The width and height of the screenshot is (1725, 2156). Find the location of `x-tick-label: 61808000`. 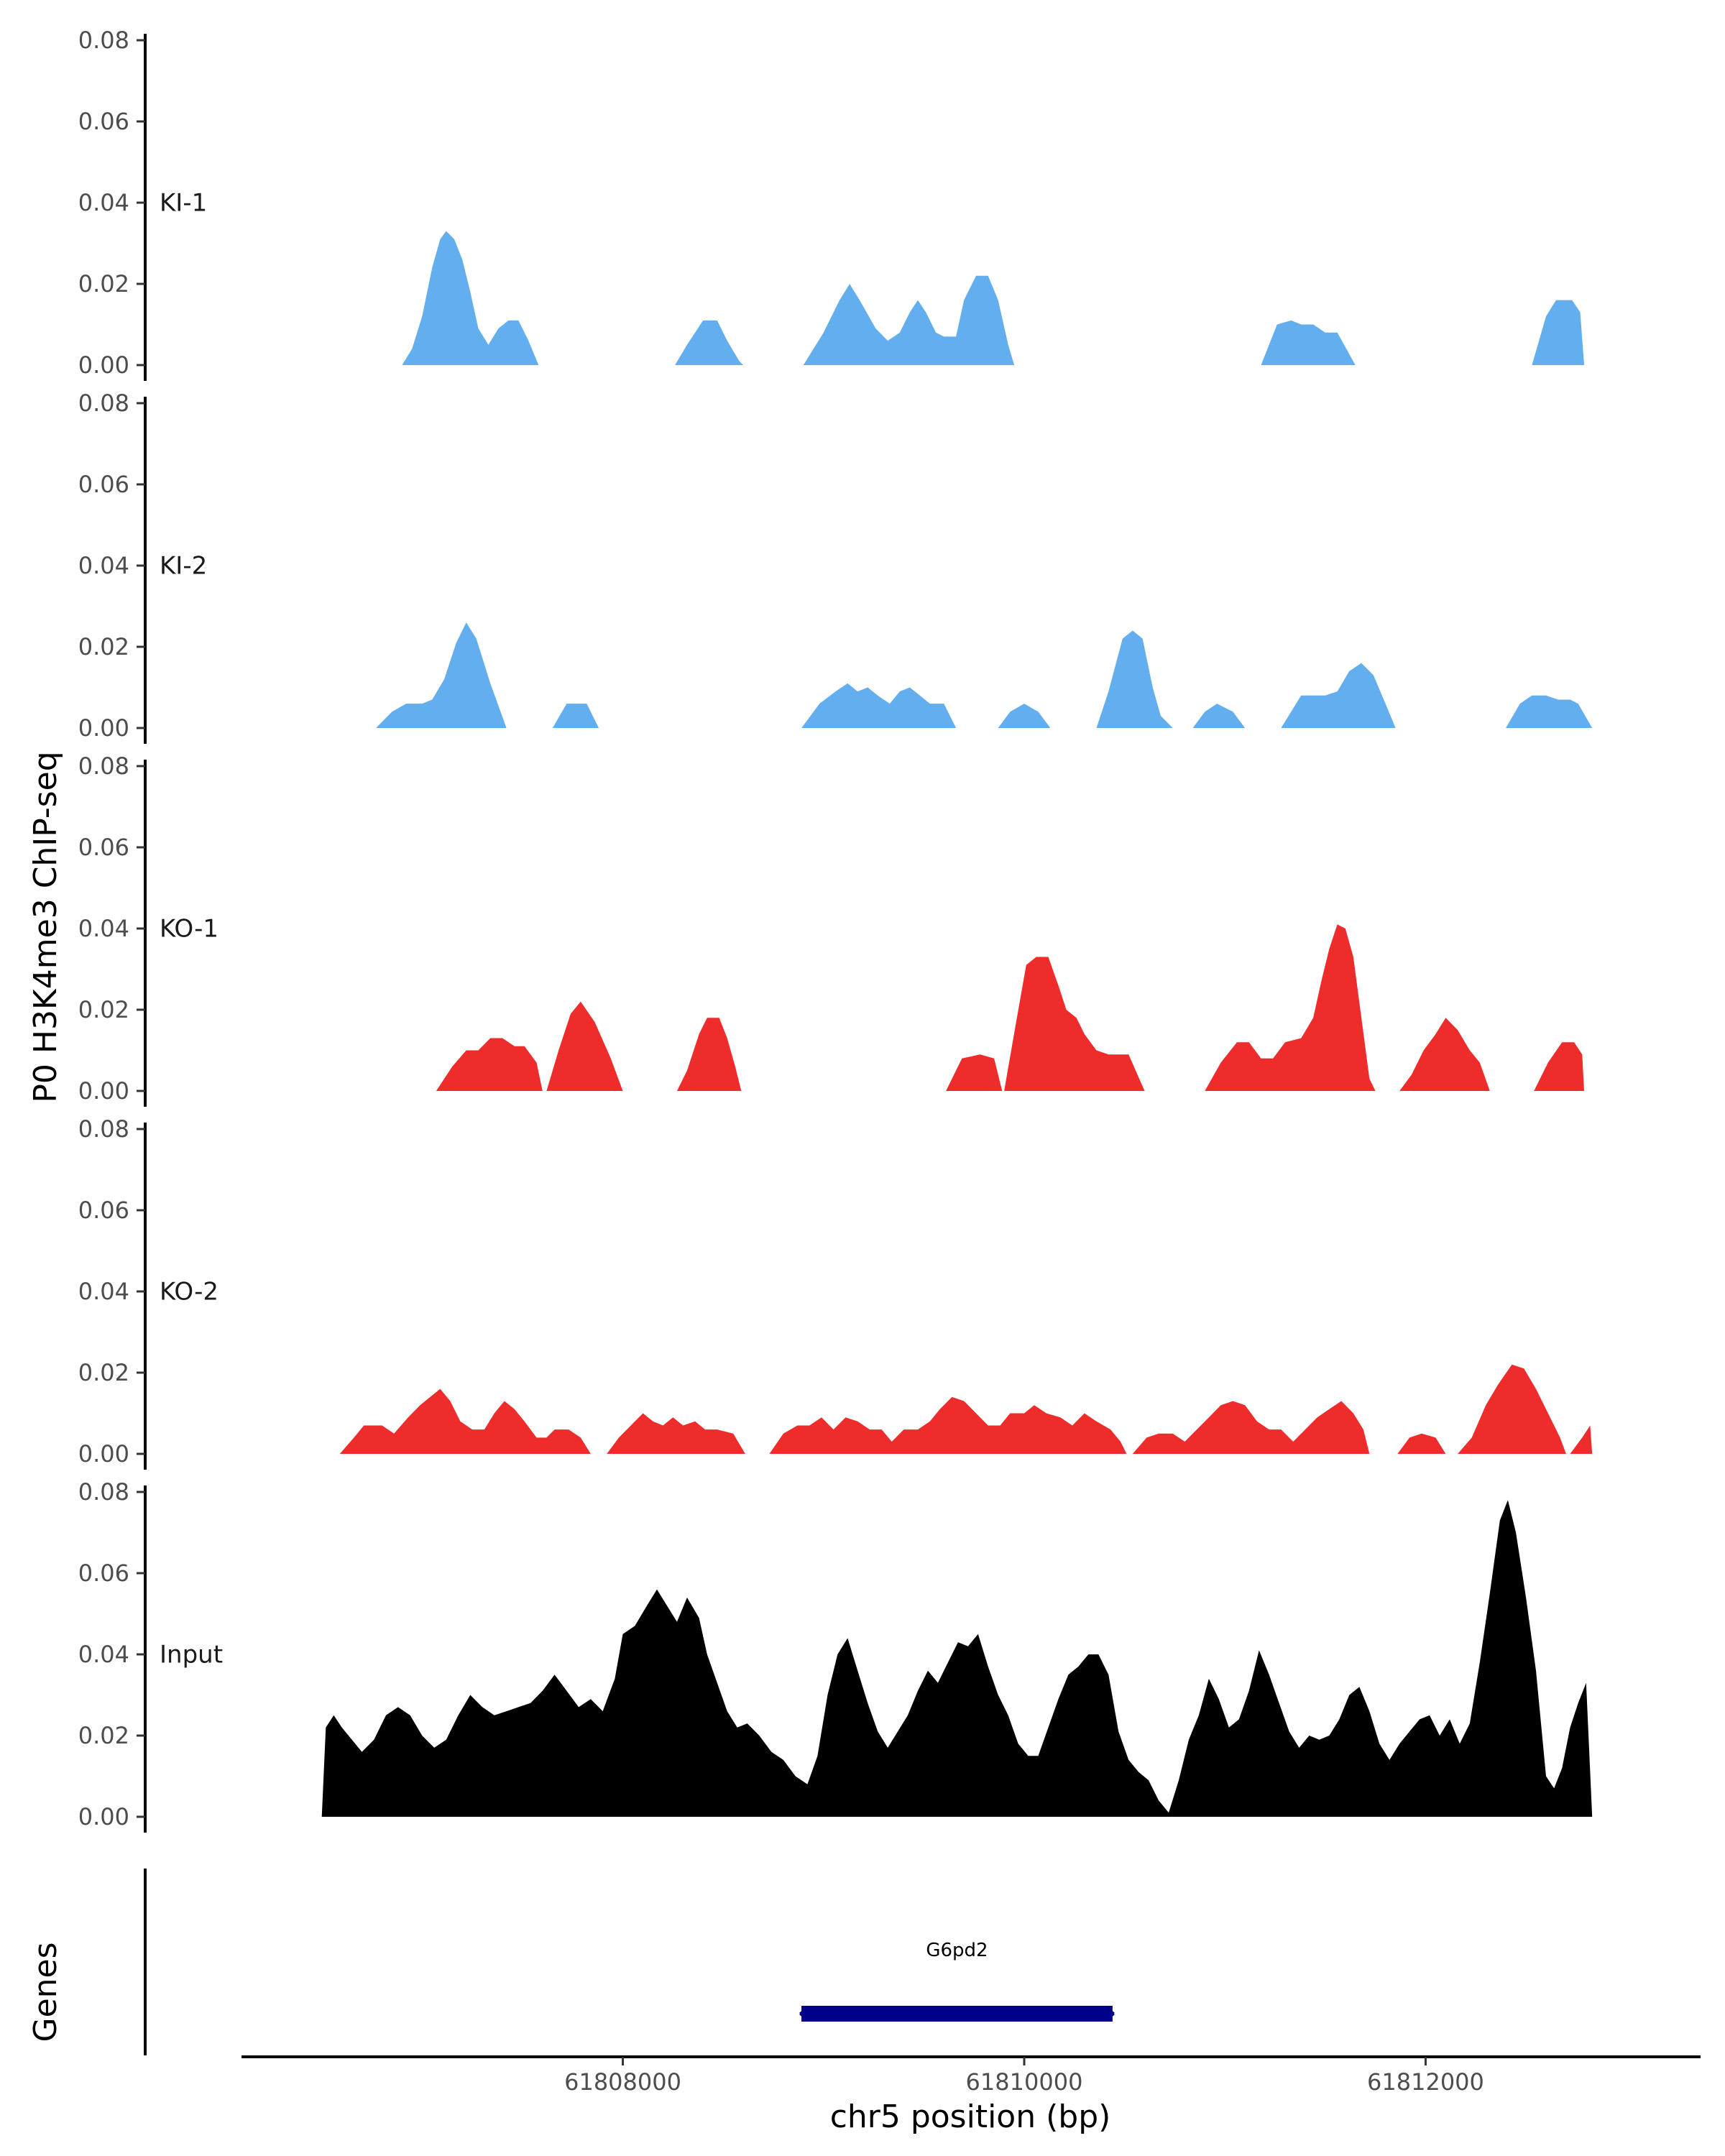

x-tick-label: 61808000 is located at coordinates (622, 2082).